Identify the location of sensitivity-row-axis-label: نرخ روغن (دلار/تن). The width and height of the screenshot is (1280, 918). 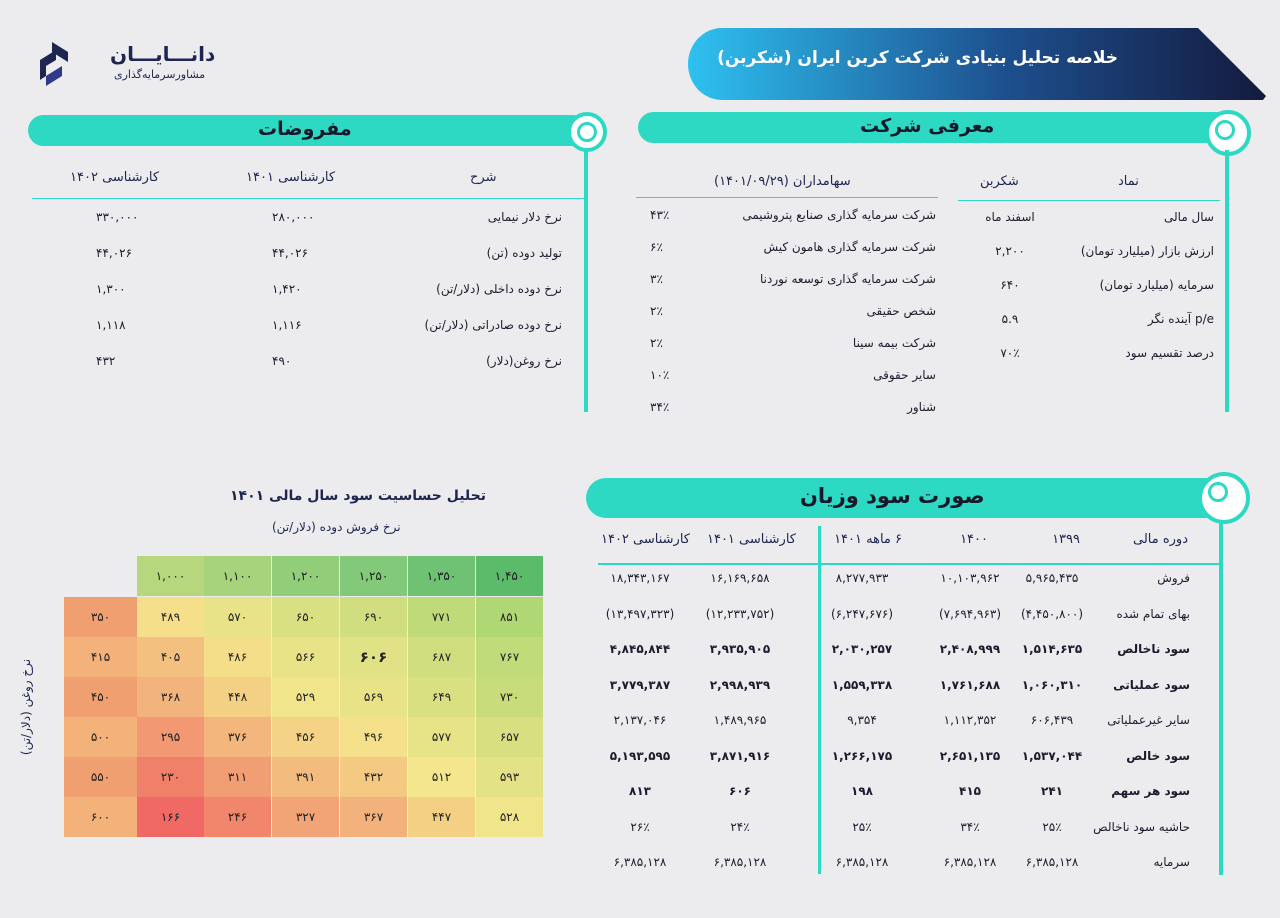
(26, 707).